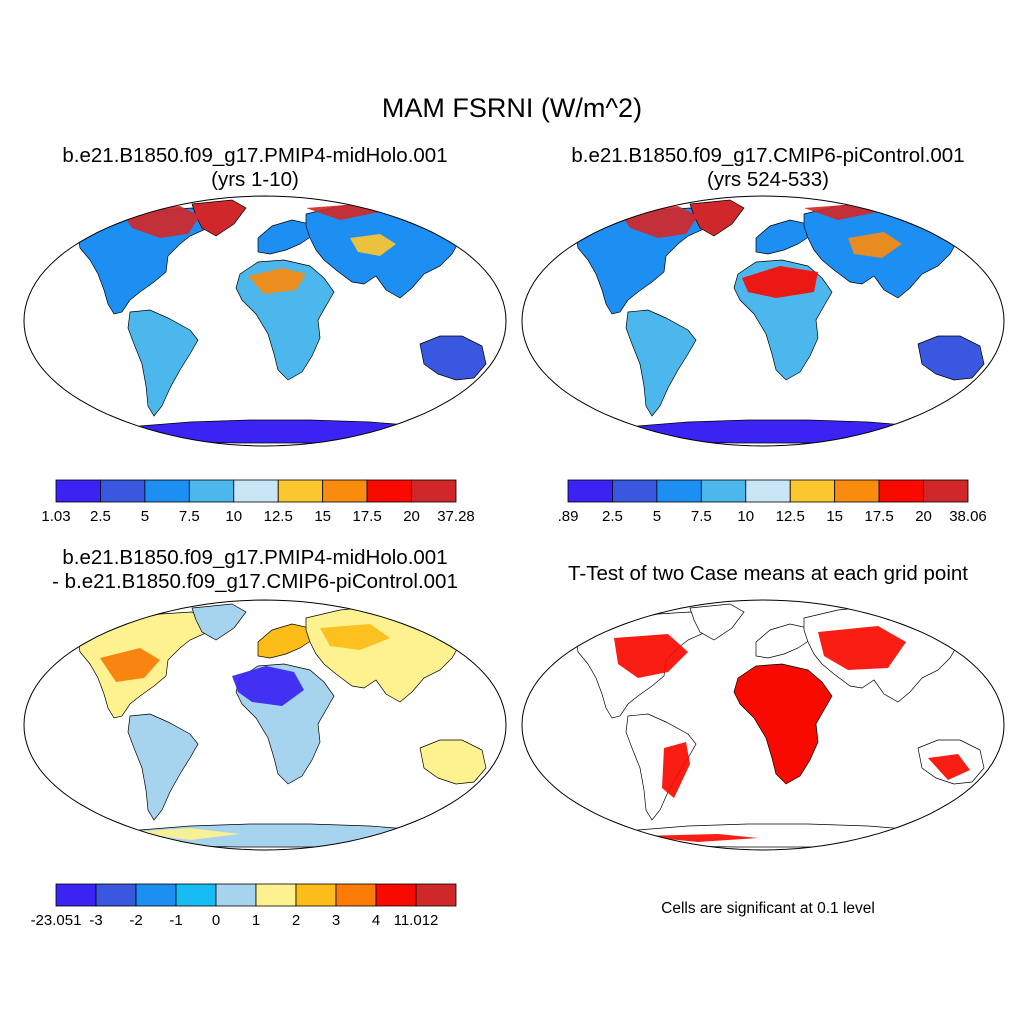 Image resolution: width=1024 pixels, height=1024 pixels. I want to click on colorbar-label: 38.06, so click(968, 516).